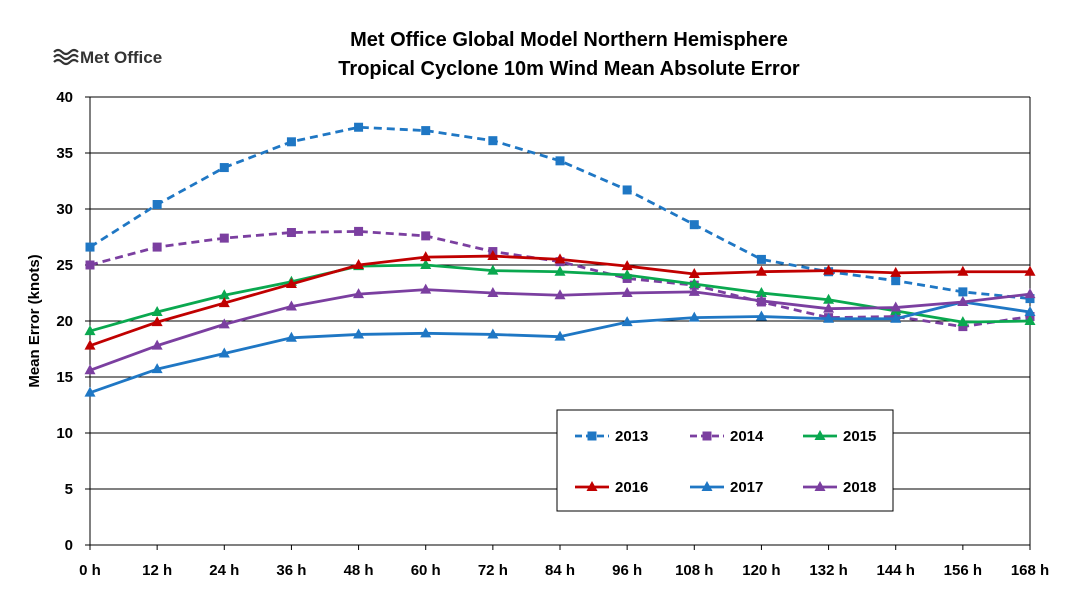  Describe the element at coordinates (631, 436) in the screenshot. I see `legend-label: 2013` at that location.